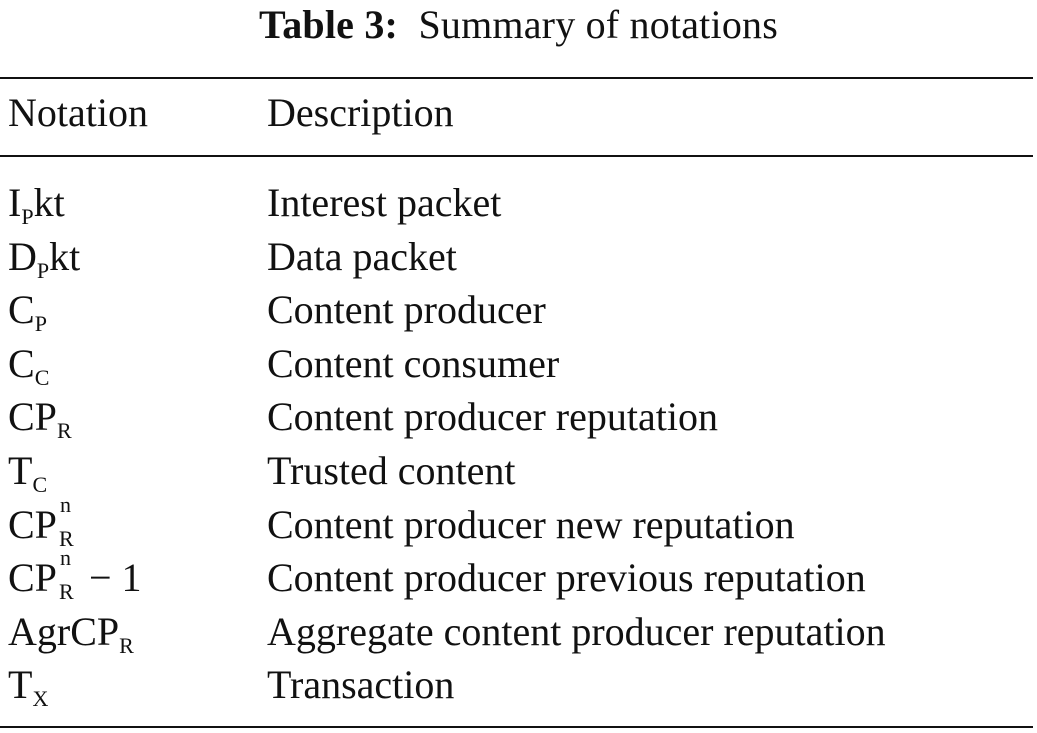 This screenshot has width=1037, height=733. What do you see at coordinates (516, 257) in the screenshot?
I see `table-row: DPkt Data packet` at bounding box center [516, 257].